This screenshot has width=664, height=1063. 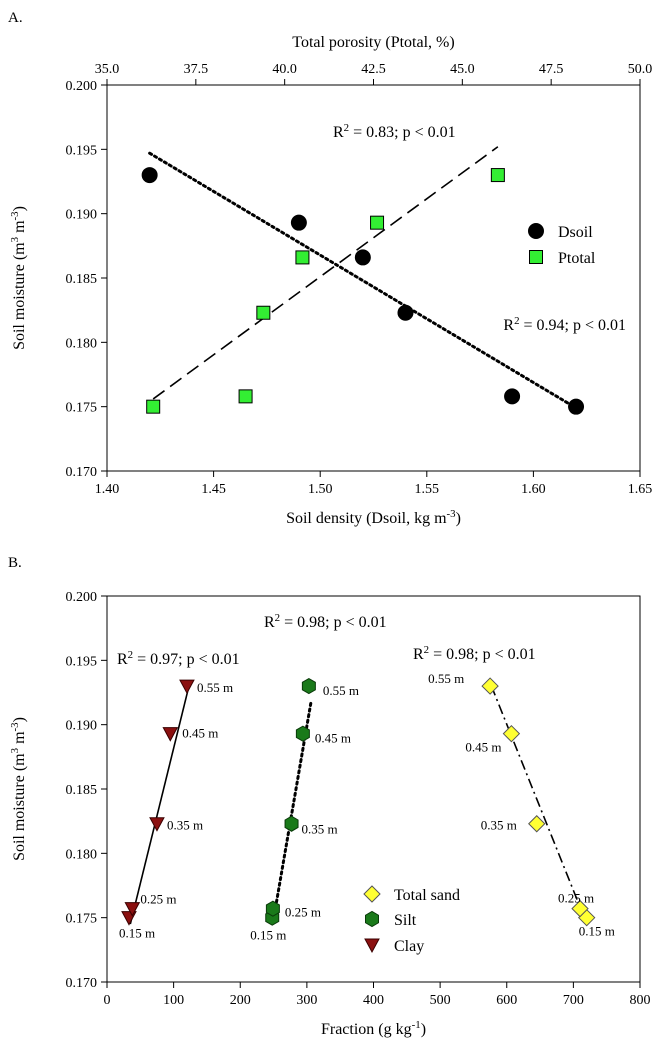 What do you see at coordinates (82, 983) in the screenshot?
I see `panel-b-y-tick-label: 0.170` at bounding box center [82, 983].